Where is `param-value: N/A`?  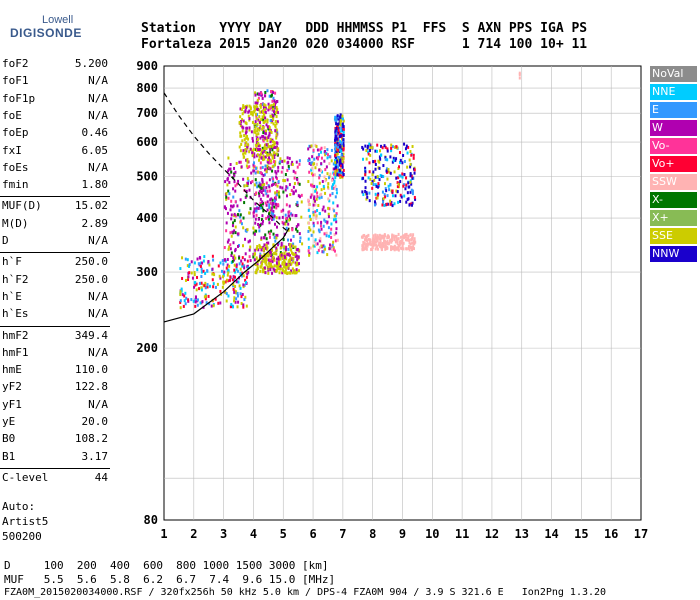 param-value: N/A is located at coordinates (98, 404).